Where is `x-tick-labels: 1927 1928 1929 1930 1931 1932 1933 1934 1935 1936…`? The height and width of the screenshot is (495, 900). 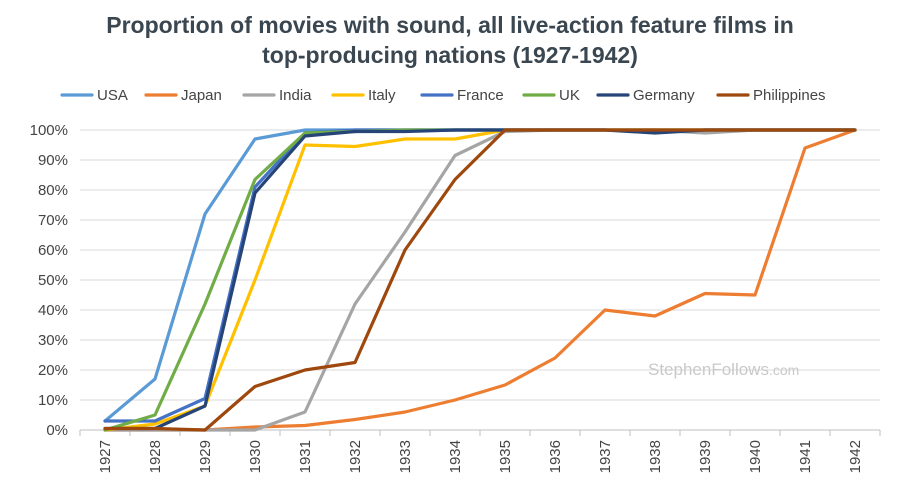
x-tick-labels: 1927 1928 1929 1930 1931 1932 1933 1934 1935 1936… is located at coordinates (480, 451).